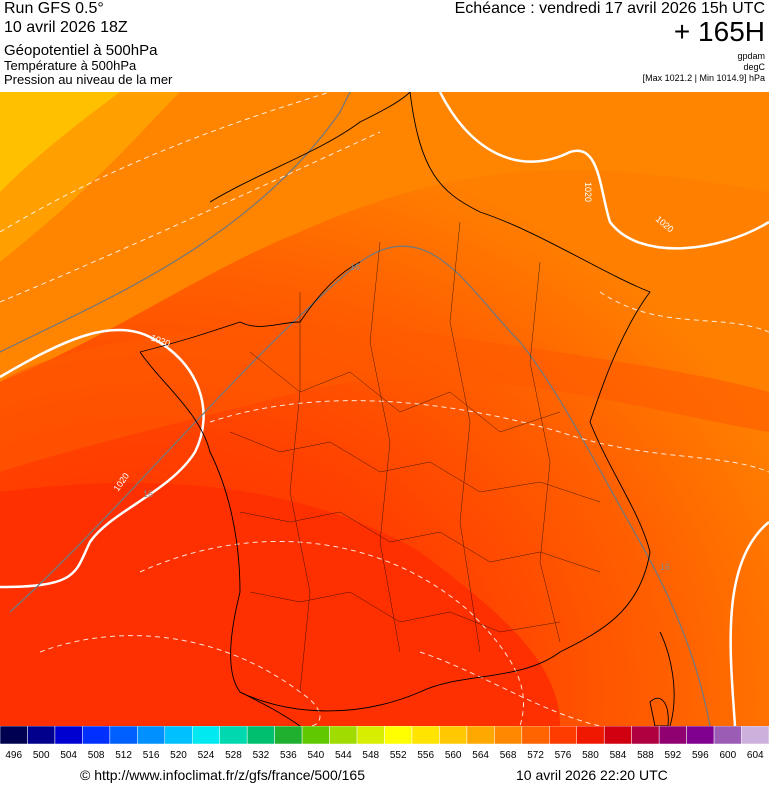 This screenshot has height=786, width=769. I want to click on scale-label: 520, so click(178, 755).